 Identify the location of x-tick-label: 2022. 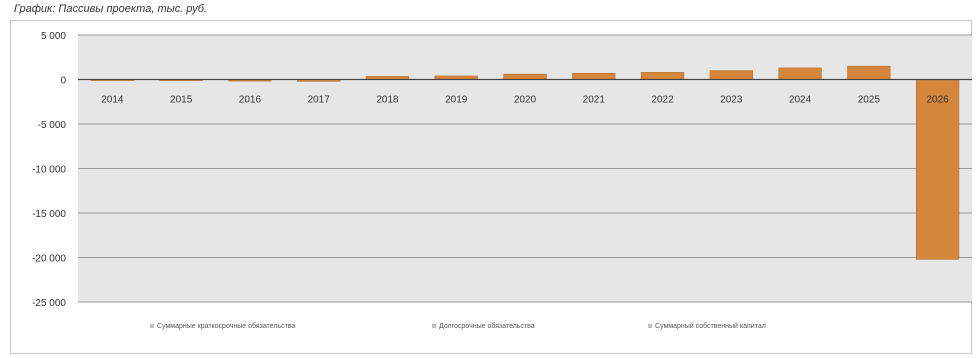
(662, 100).